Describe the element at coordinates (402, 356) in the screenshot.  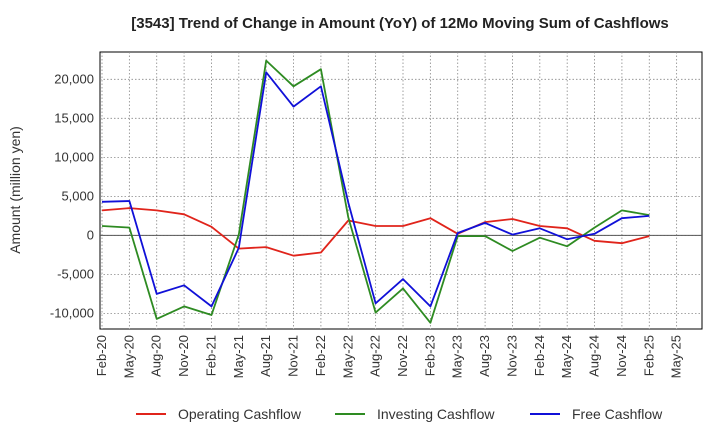
I see `x-tick-label: Nov-22` at that location.